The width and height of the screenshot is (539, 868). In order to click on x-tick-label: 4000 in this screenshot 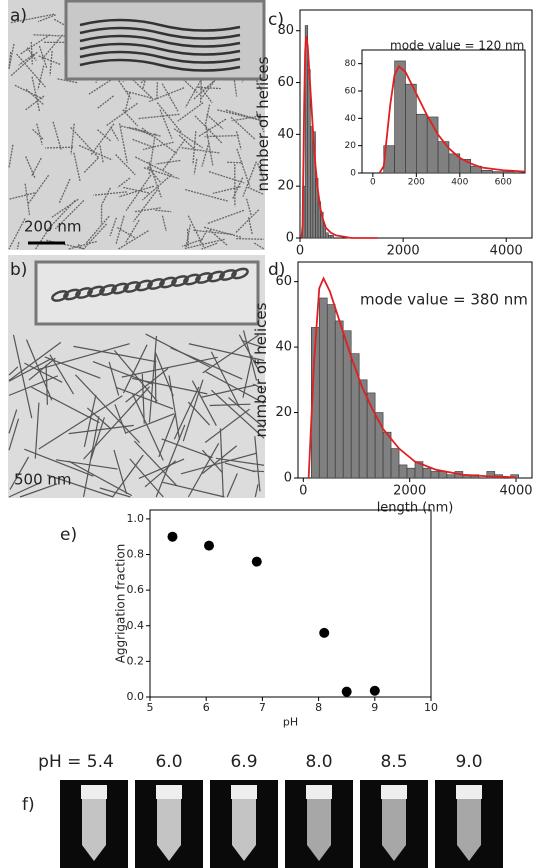, I will do `click(515, 491)`.